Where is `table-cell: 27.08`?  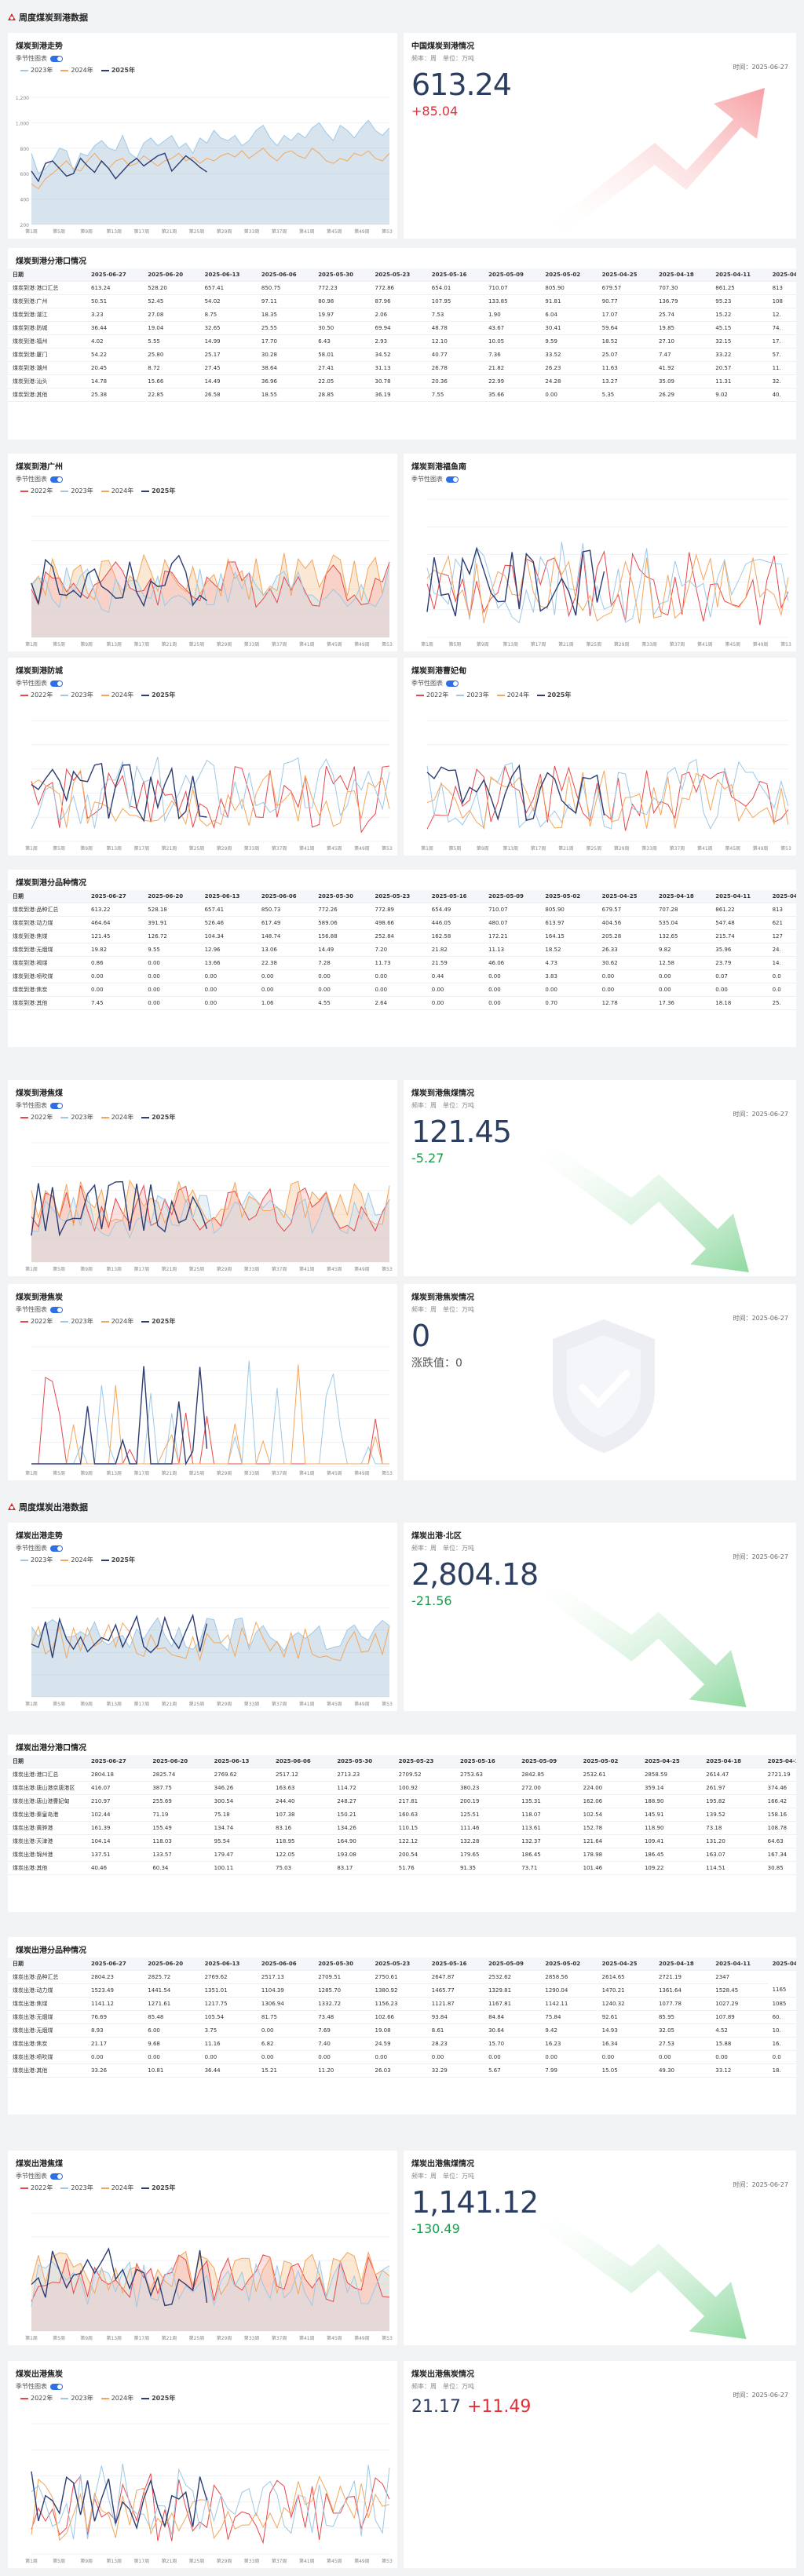 table-cell: 27.08 is located at coordinates (171, 315).